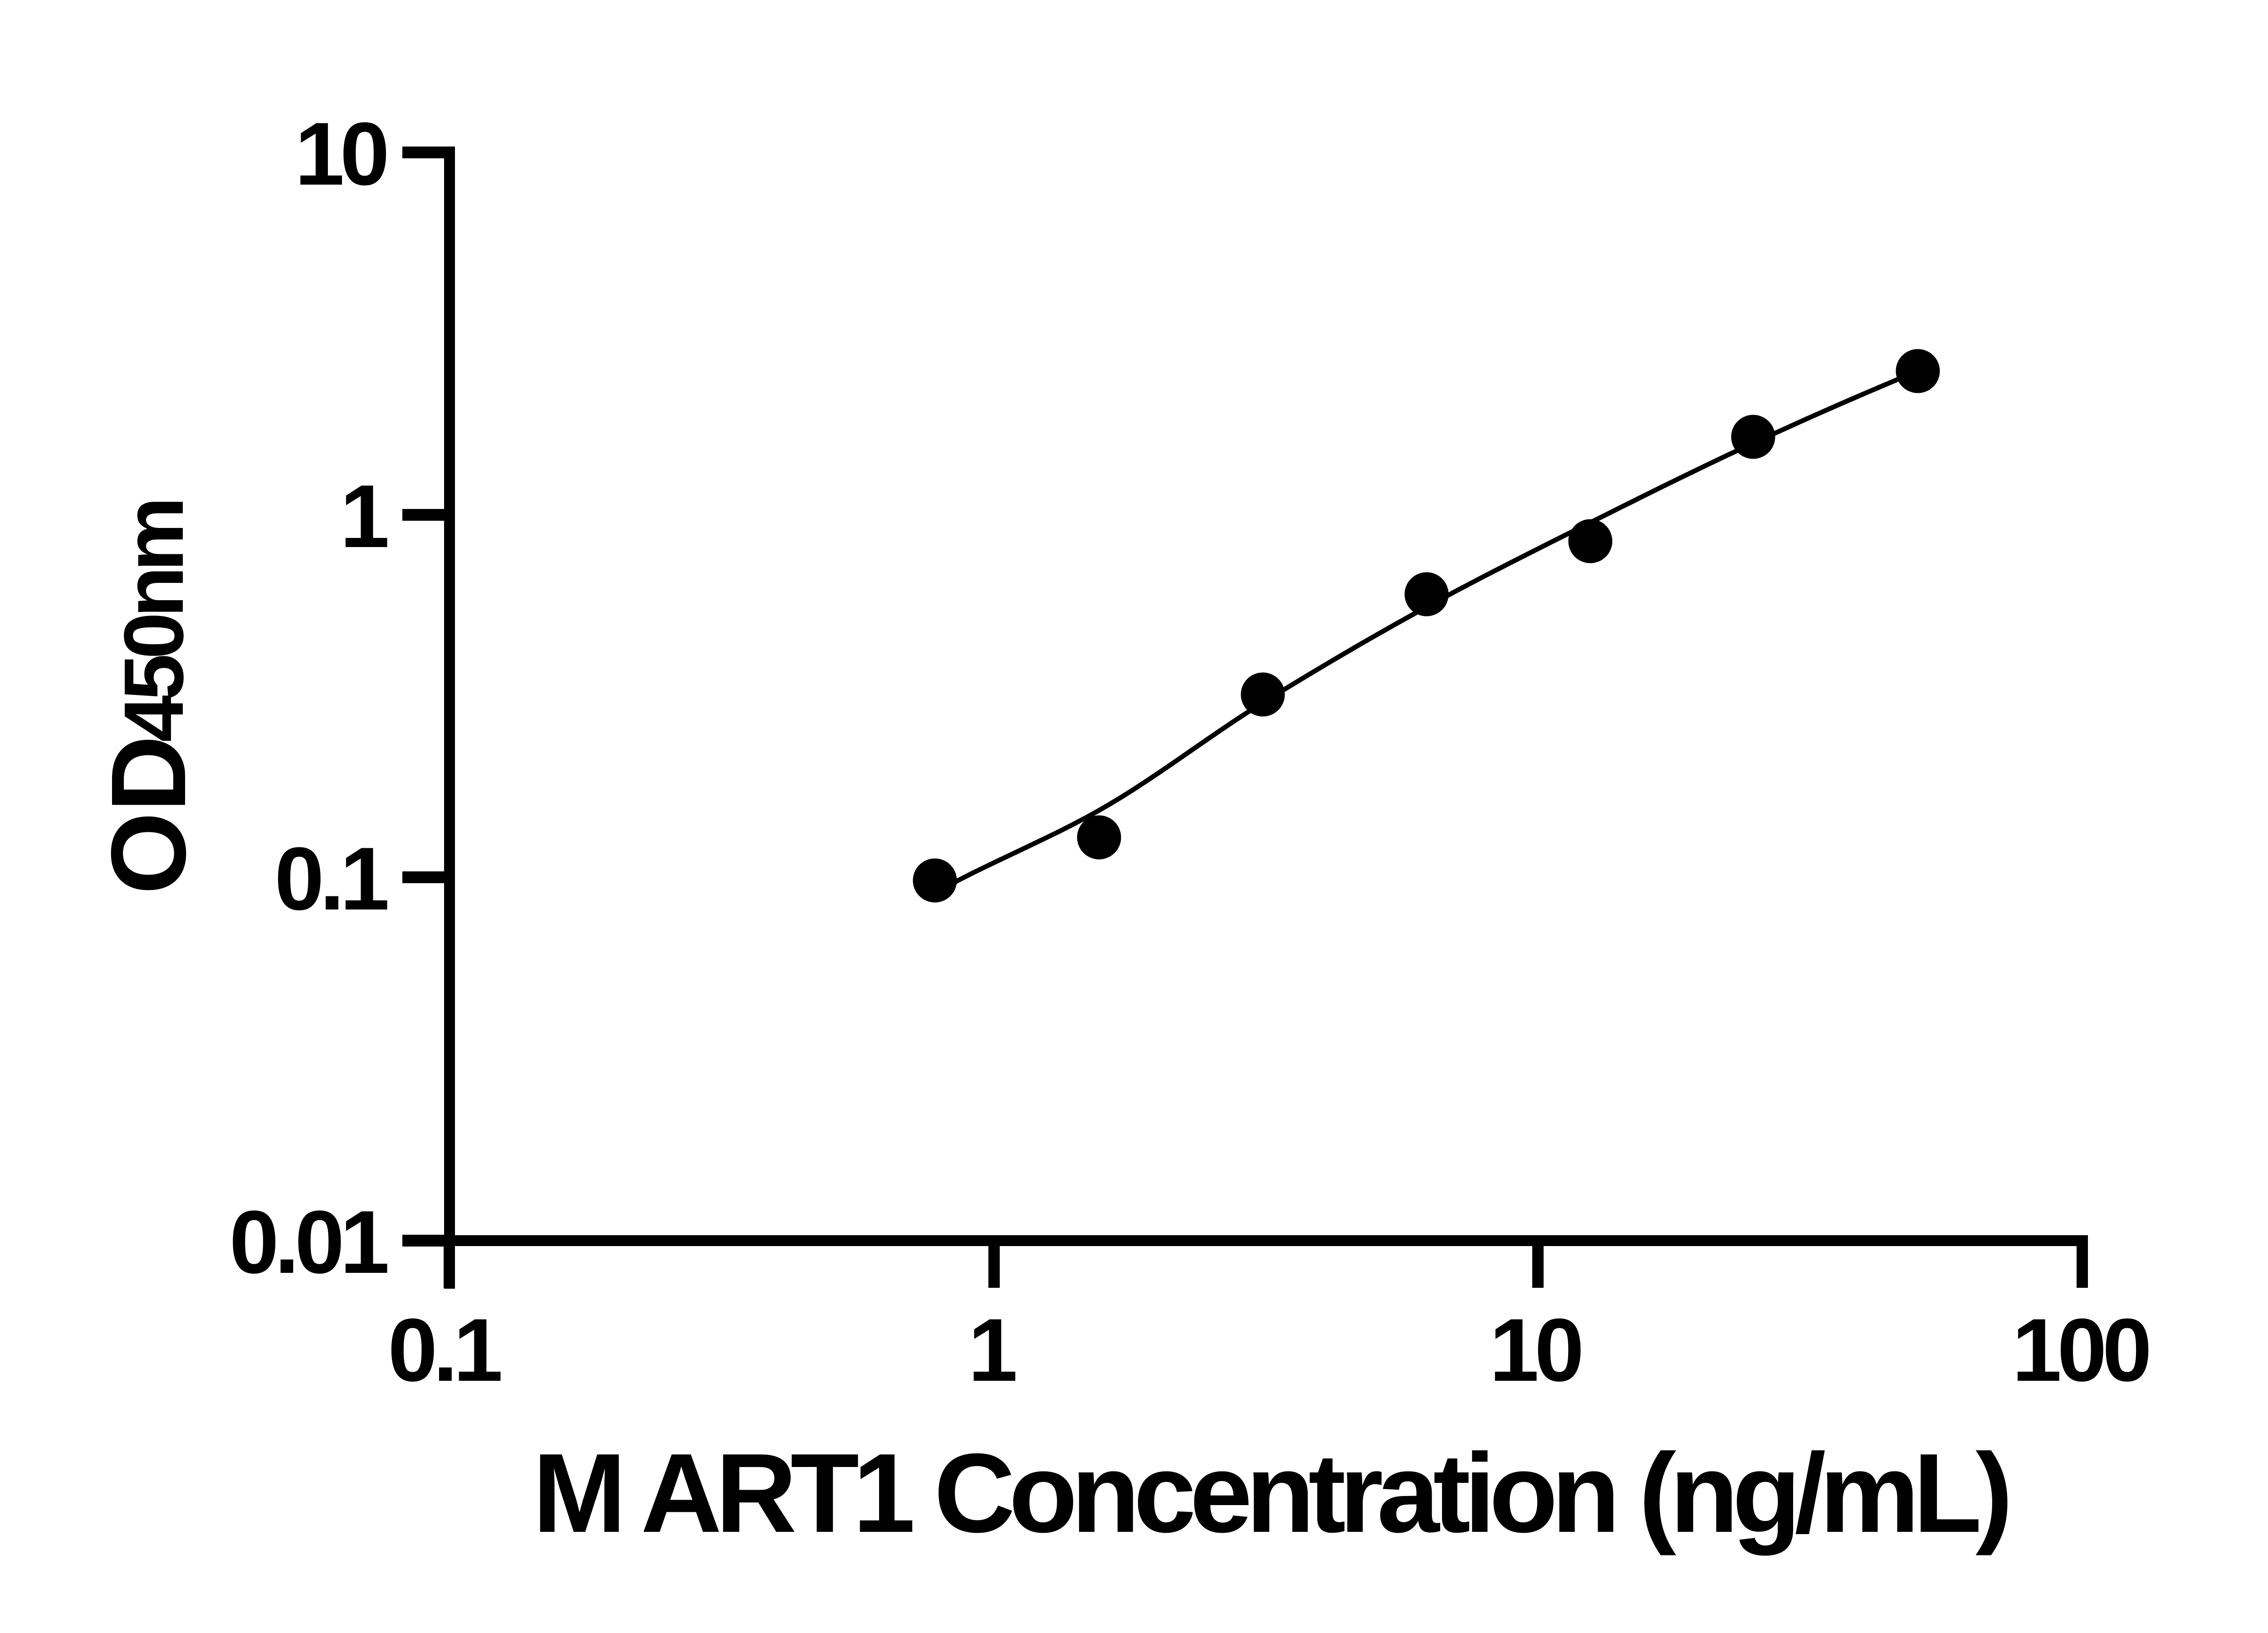 This screenshot has width=2268, height=1633. What do you see at coordinates (2081, 1350) in the screenshot?
I see `svg-text: 100` at bounding box center [2081, 1350].